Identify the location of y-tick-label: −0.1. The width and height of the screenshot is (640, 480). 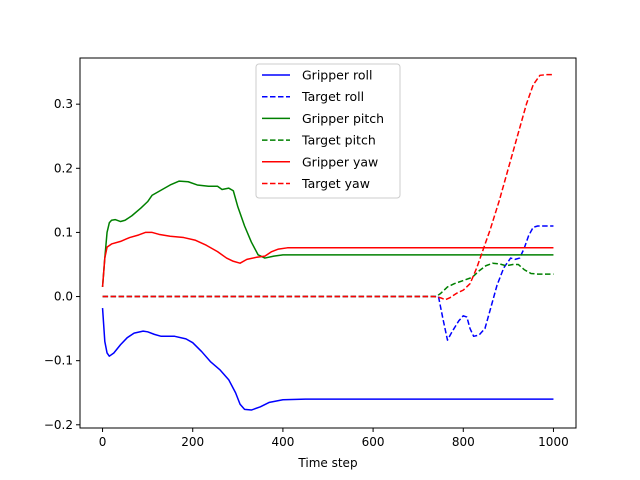
(58, 361).